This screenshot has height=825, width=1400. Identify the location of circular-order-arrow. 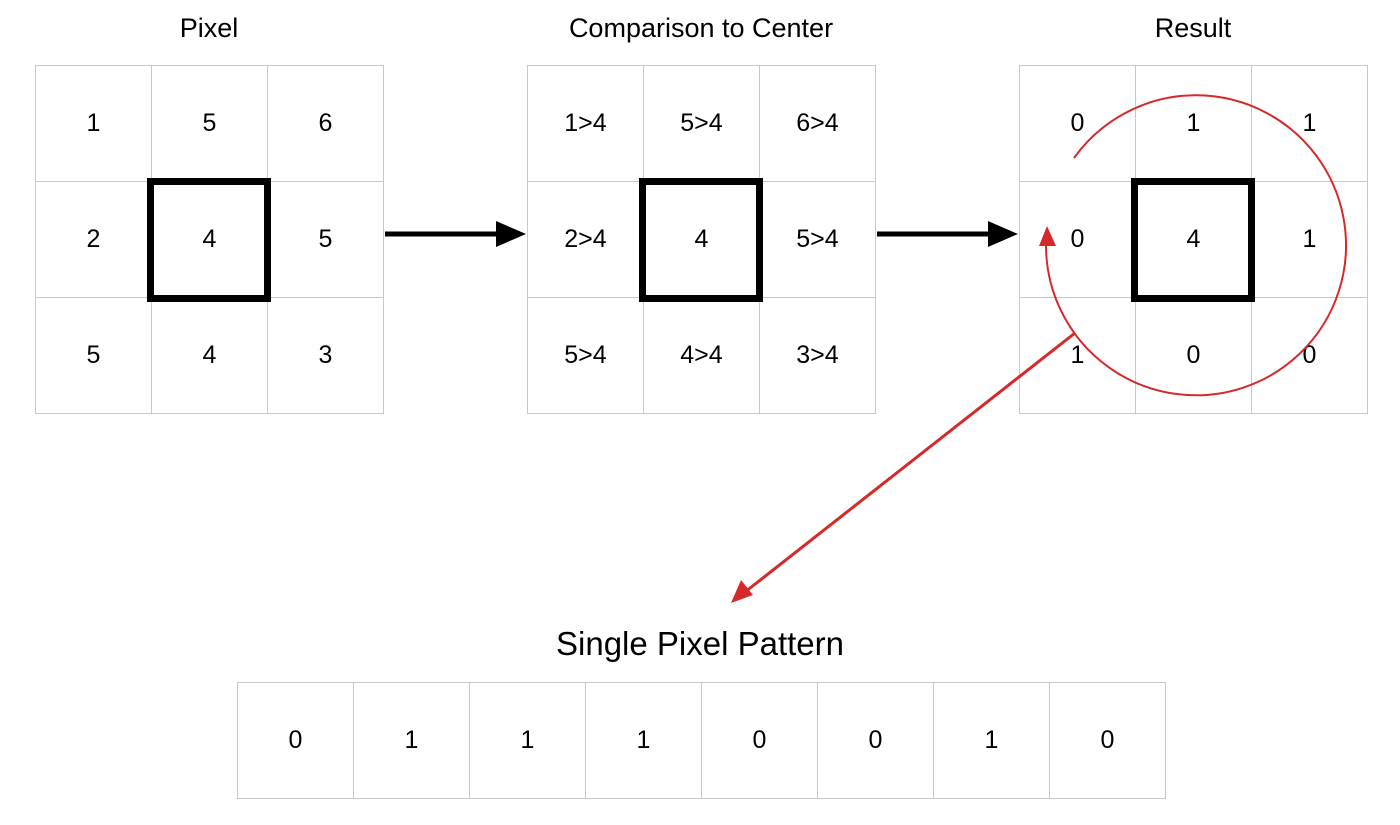
(1196, 245).